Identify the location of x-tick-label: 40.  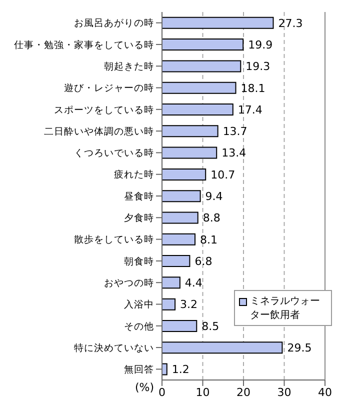
(325, 392).